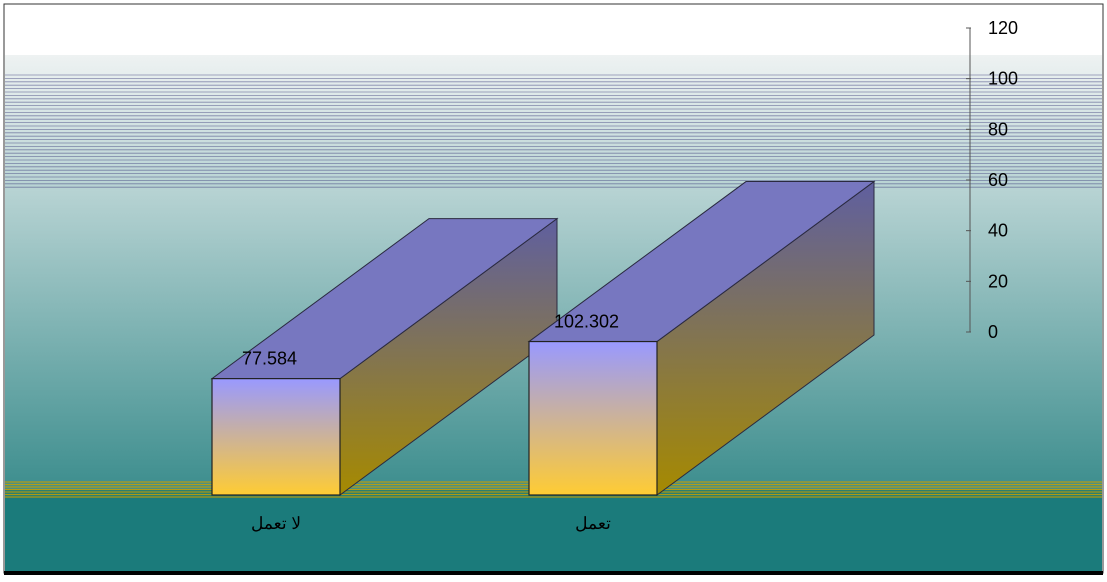  I want to click on y-tick-label: 0, so click(993, 332).